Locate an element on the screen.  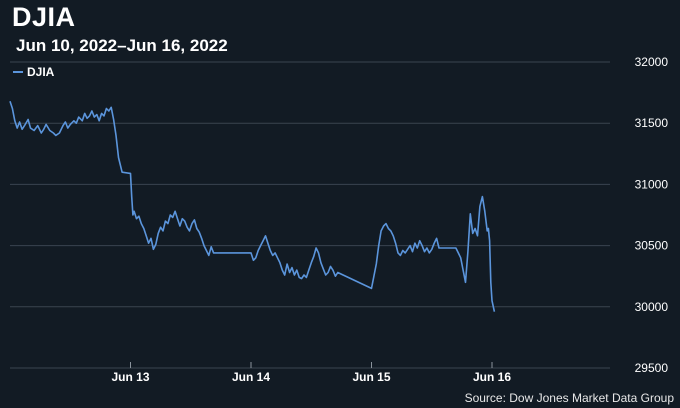
y-tick-label: 31500 is located at coordinates (652, 123).